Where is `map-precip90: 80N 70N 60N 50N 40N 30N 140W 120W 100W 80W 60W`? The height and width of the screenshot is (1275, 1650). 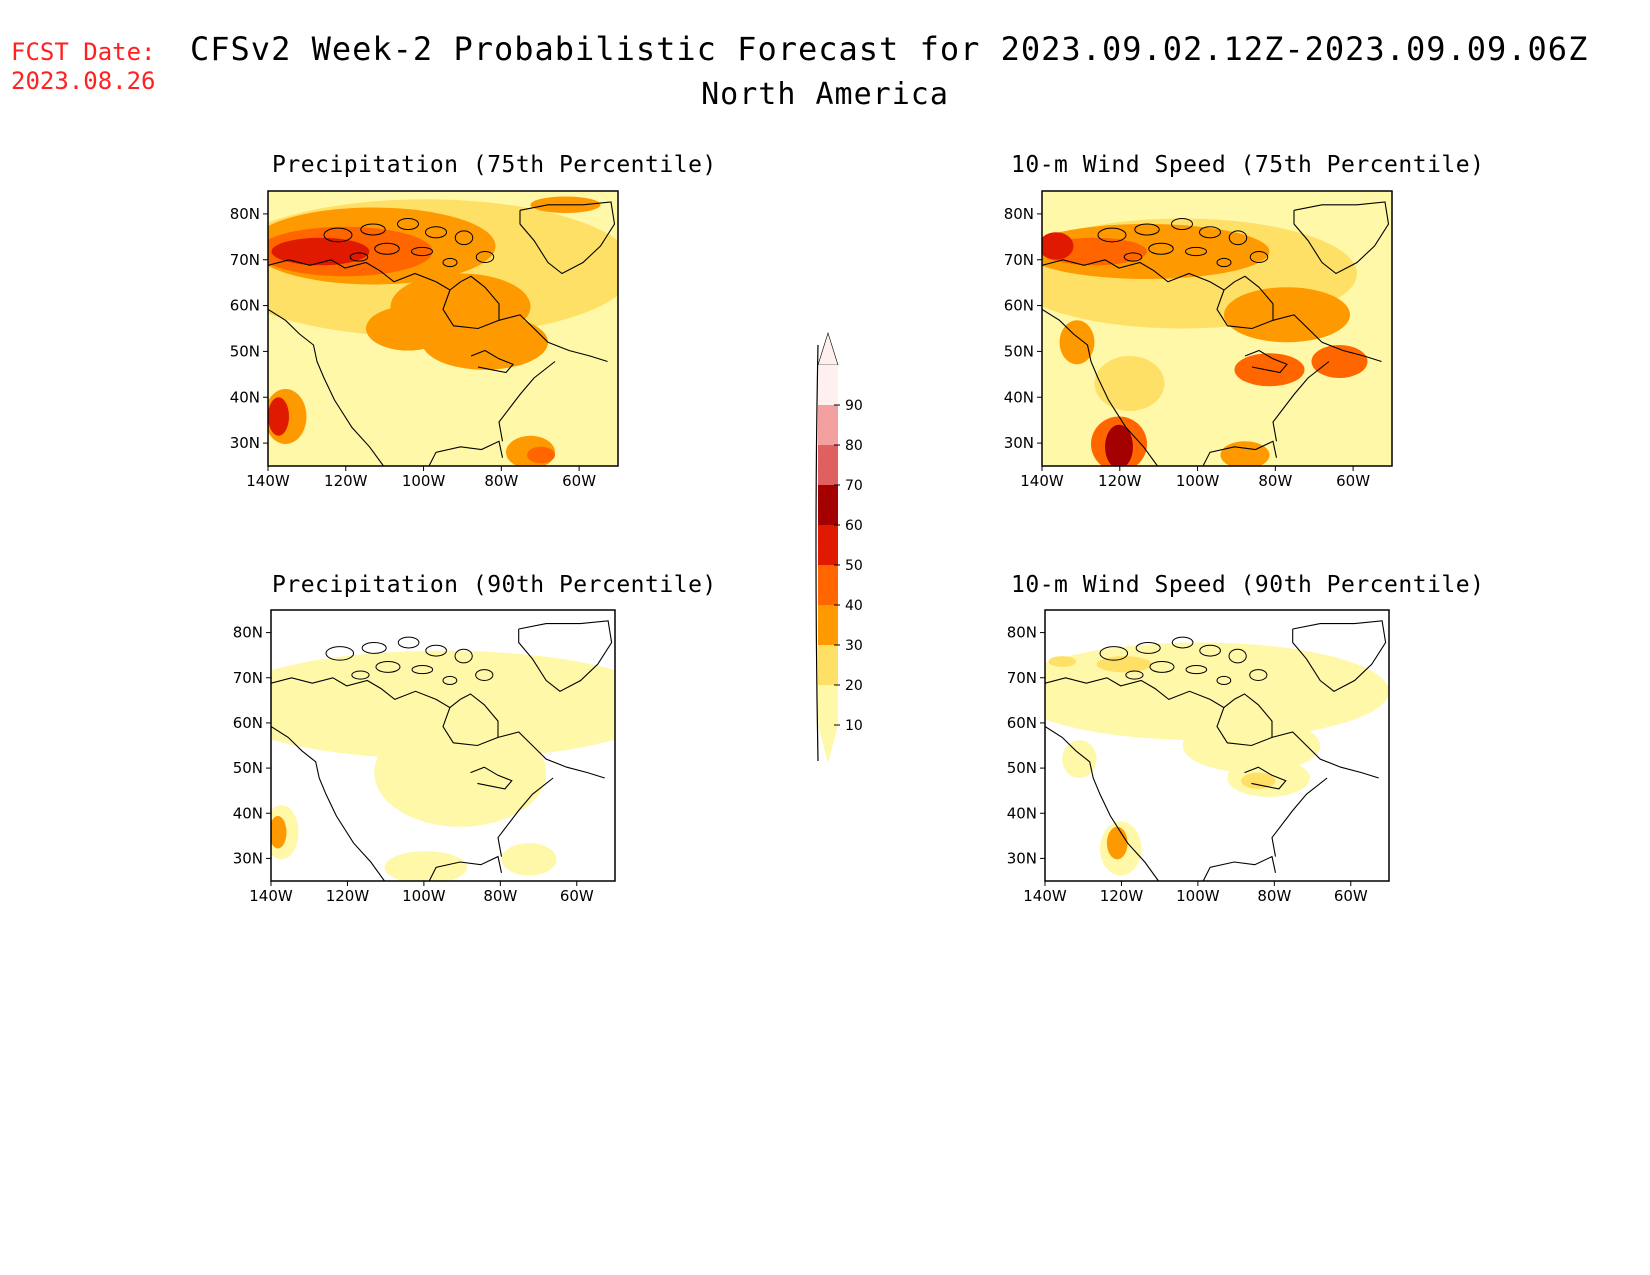 map-precip90: 80N 70N 60N 50N 40N 30N 140W 120W 100W 80W 60W is located at coordinates (424, 757).